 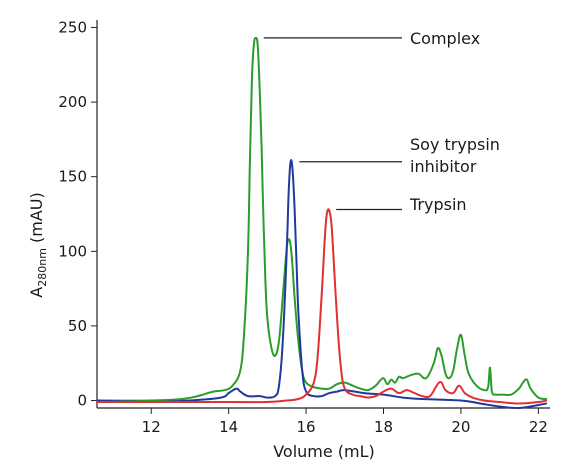 What do you see at coordinates (443, 166) in the screenshot?
I see `annotation-label: inhibitor` at bounding box center [443, 166].